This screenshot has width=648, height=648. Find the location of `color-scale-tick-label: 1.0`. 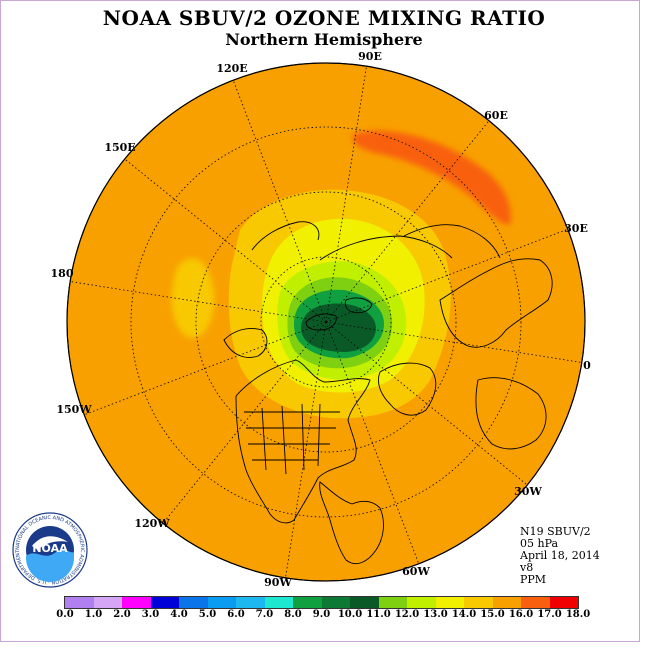

color-scale-tick-label: 1.0 is located at coordinates (93, 614).